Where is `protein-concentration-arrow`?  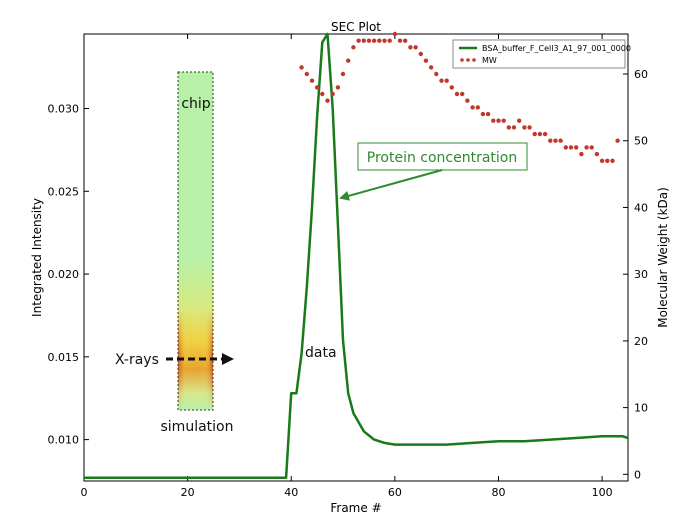
protein-concentration-arrow is located at coordinates (391, 185).